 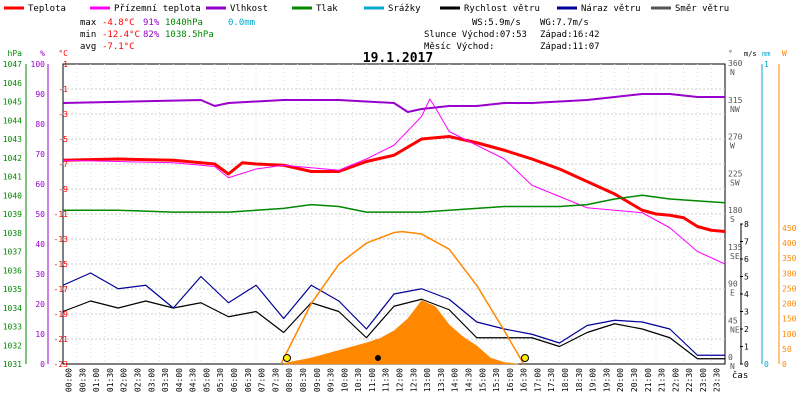 I want to click on humidity-tick-label: 100, so click(x=38, y=64).